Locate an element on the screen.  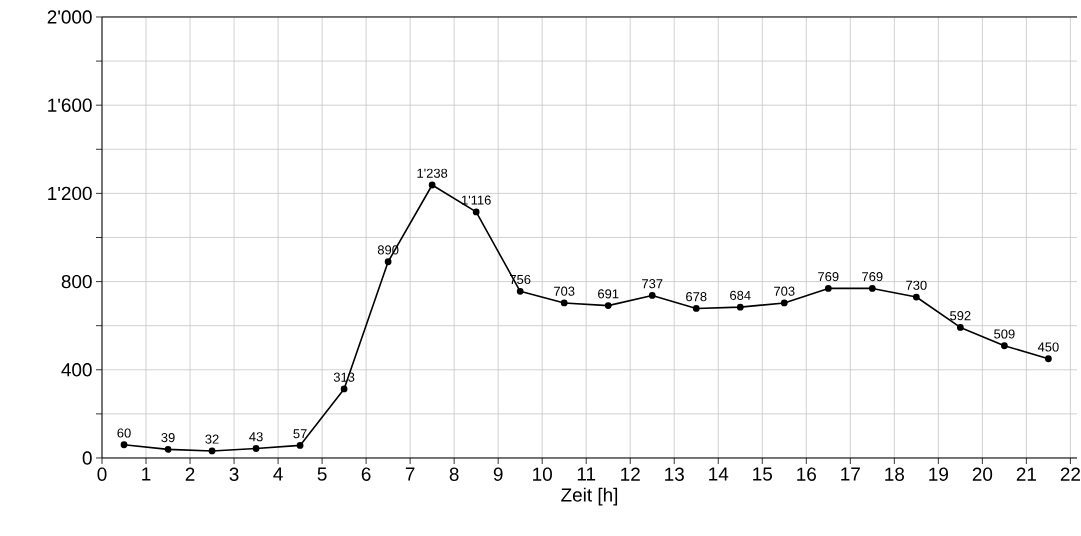
x-tick-label: 5 is located at coordinates (322, 474).